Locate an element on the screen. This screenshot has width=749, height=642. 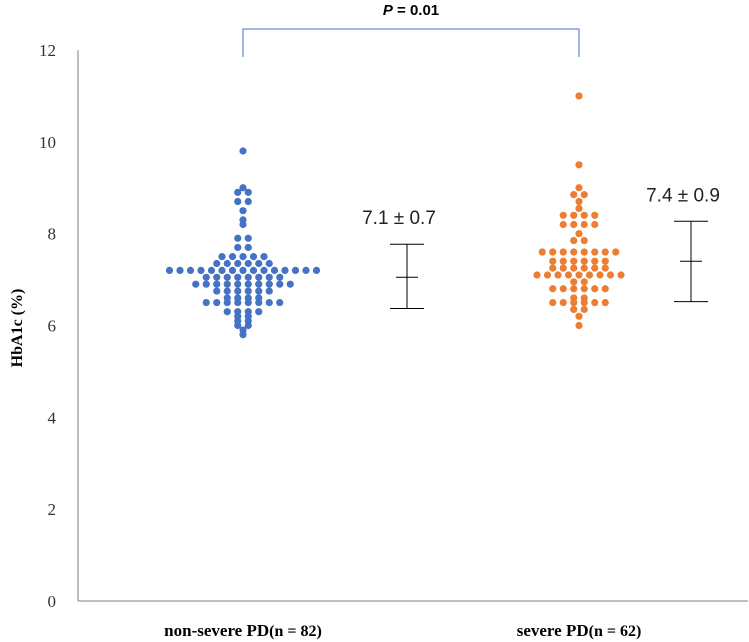
y-tick-label: 6 is located at coordinates (52, 326).